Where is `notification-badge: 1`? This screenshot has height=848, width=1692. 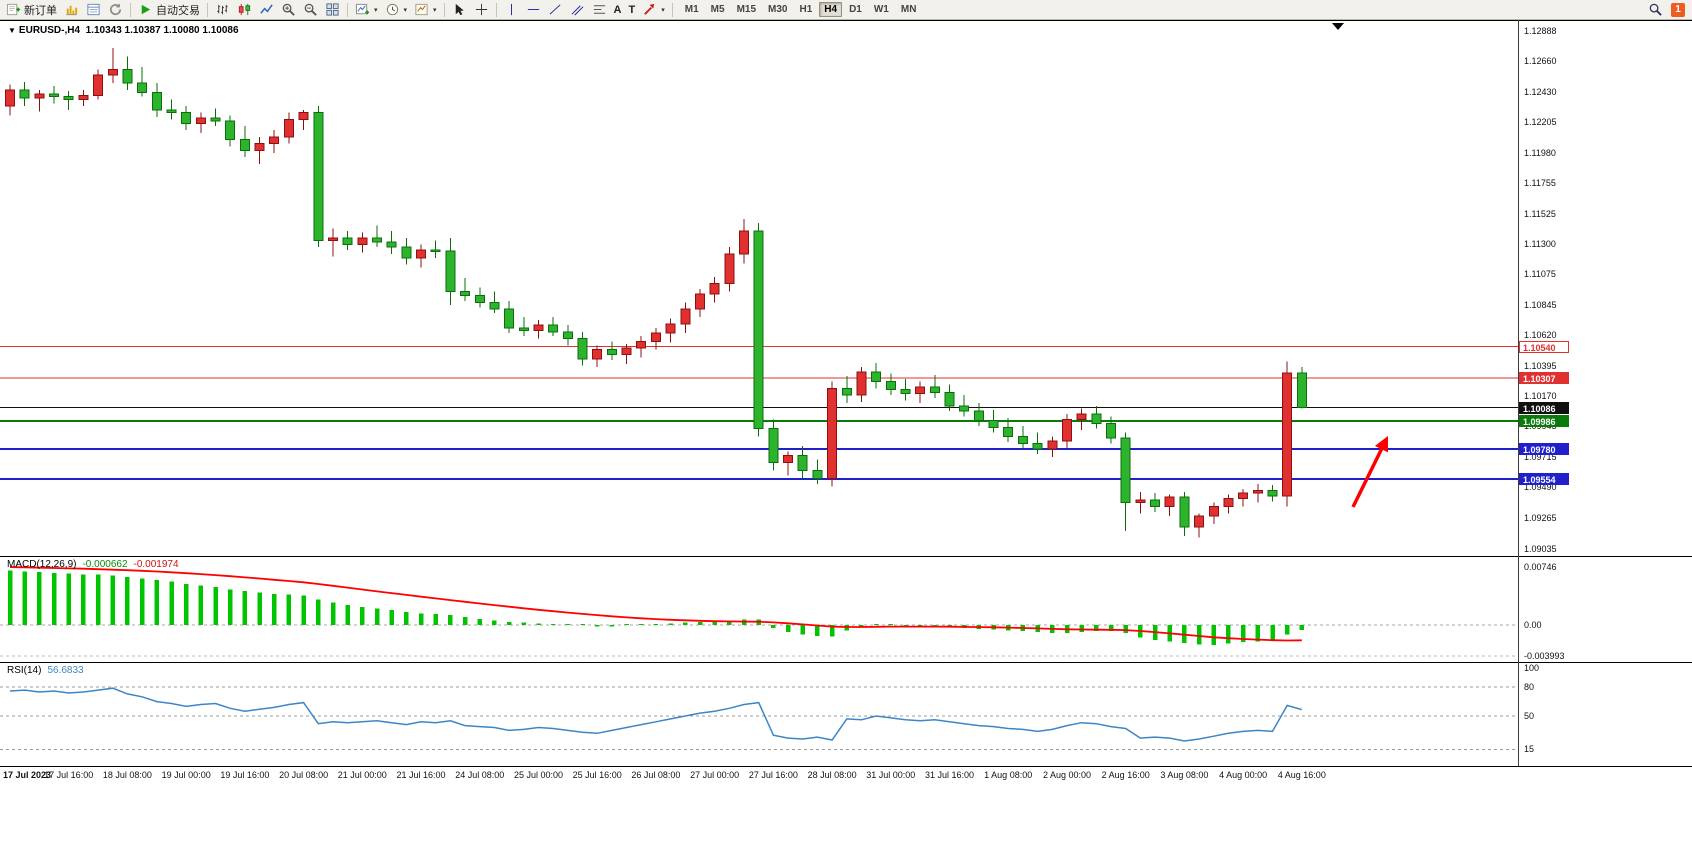
notification-badge: 1 is located at coordinates (1678, 9).